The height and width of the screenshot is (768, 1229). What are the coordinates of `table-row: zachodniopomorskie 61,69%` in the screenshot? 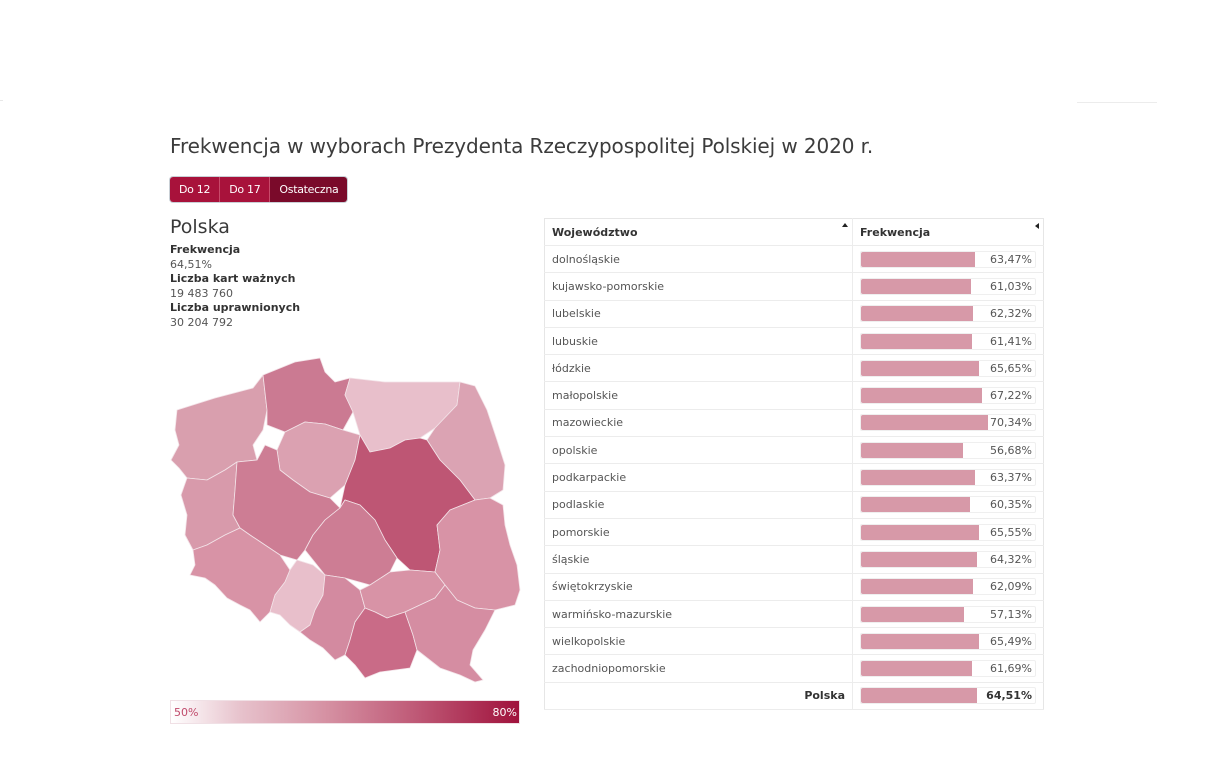 It's located at (794, 668).